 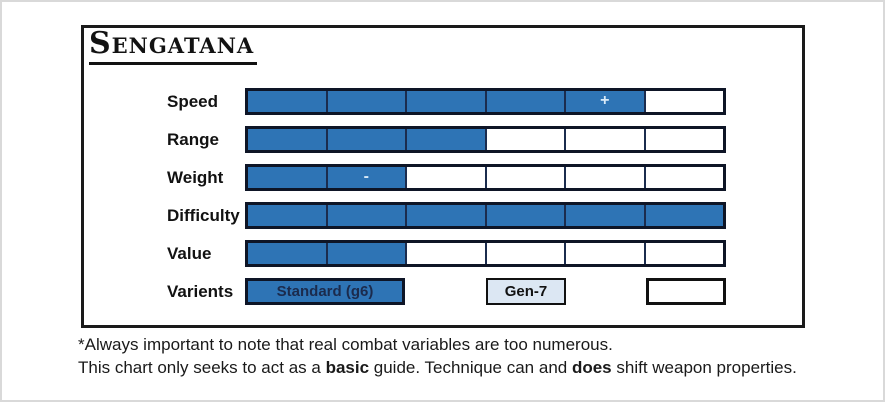 What do you see at coordinates (195, 177) in the screenshot?
I see `stat-label-weight: Weight` at bounding box center [195, 177].